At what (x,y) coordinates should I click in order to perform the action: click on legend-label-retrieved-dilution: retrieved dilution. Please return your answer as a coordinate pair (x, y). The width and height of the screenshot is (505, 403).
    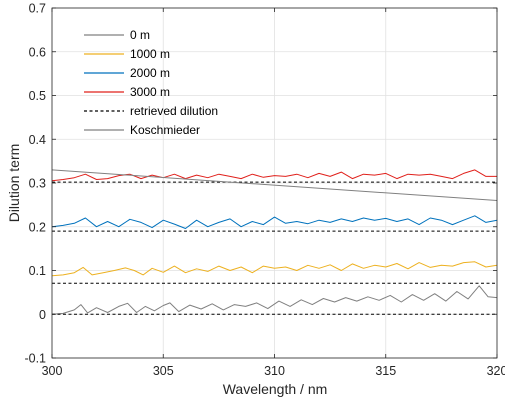
    Looking at the image, I should click on (174, 111).